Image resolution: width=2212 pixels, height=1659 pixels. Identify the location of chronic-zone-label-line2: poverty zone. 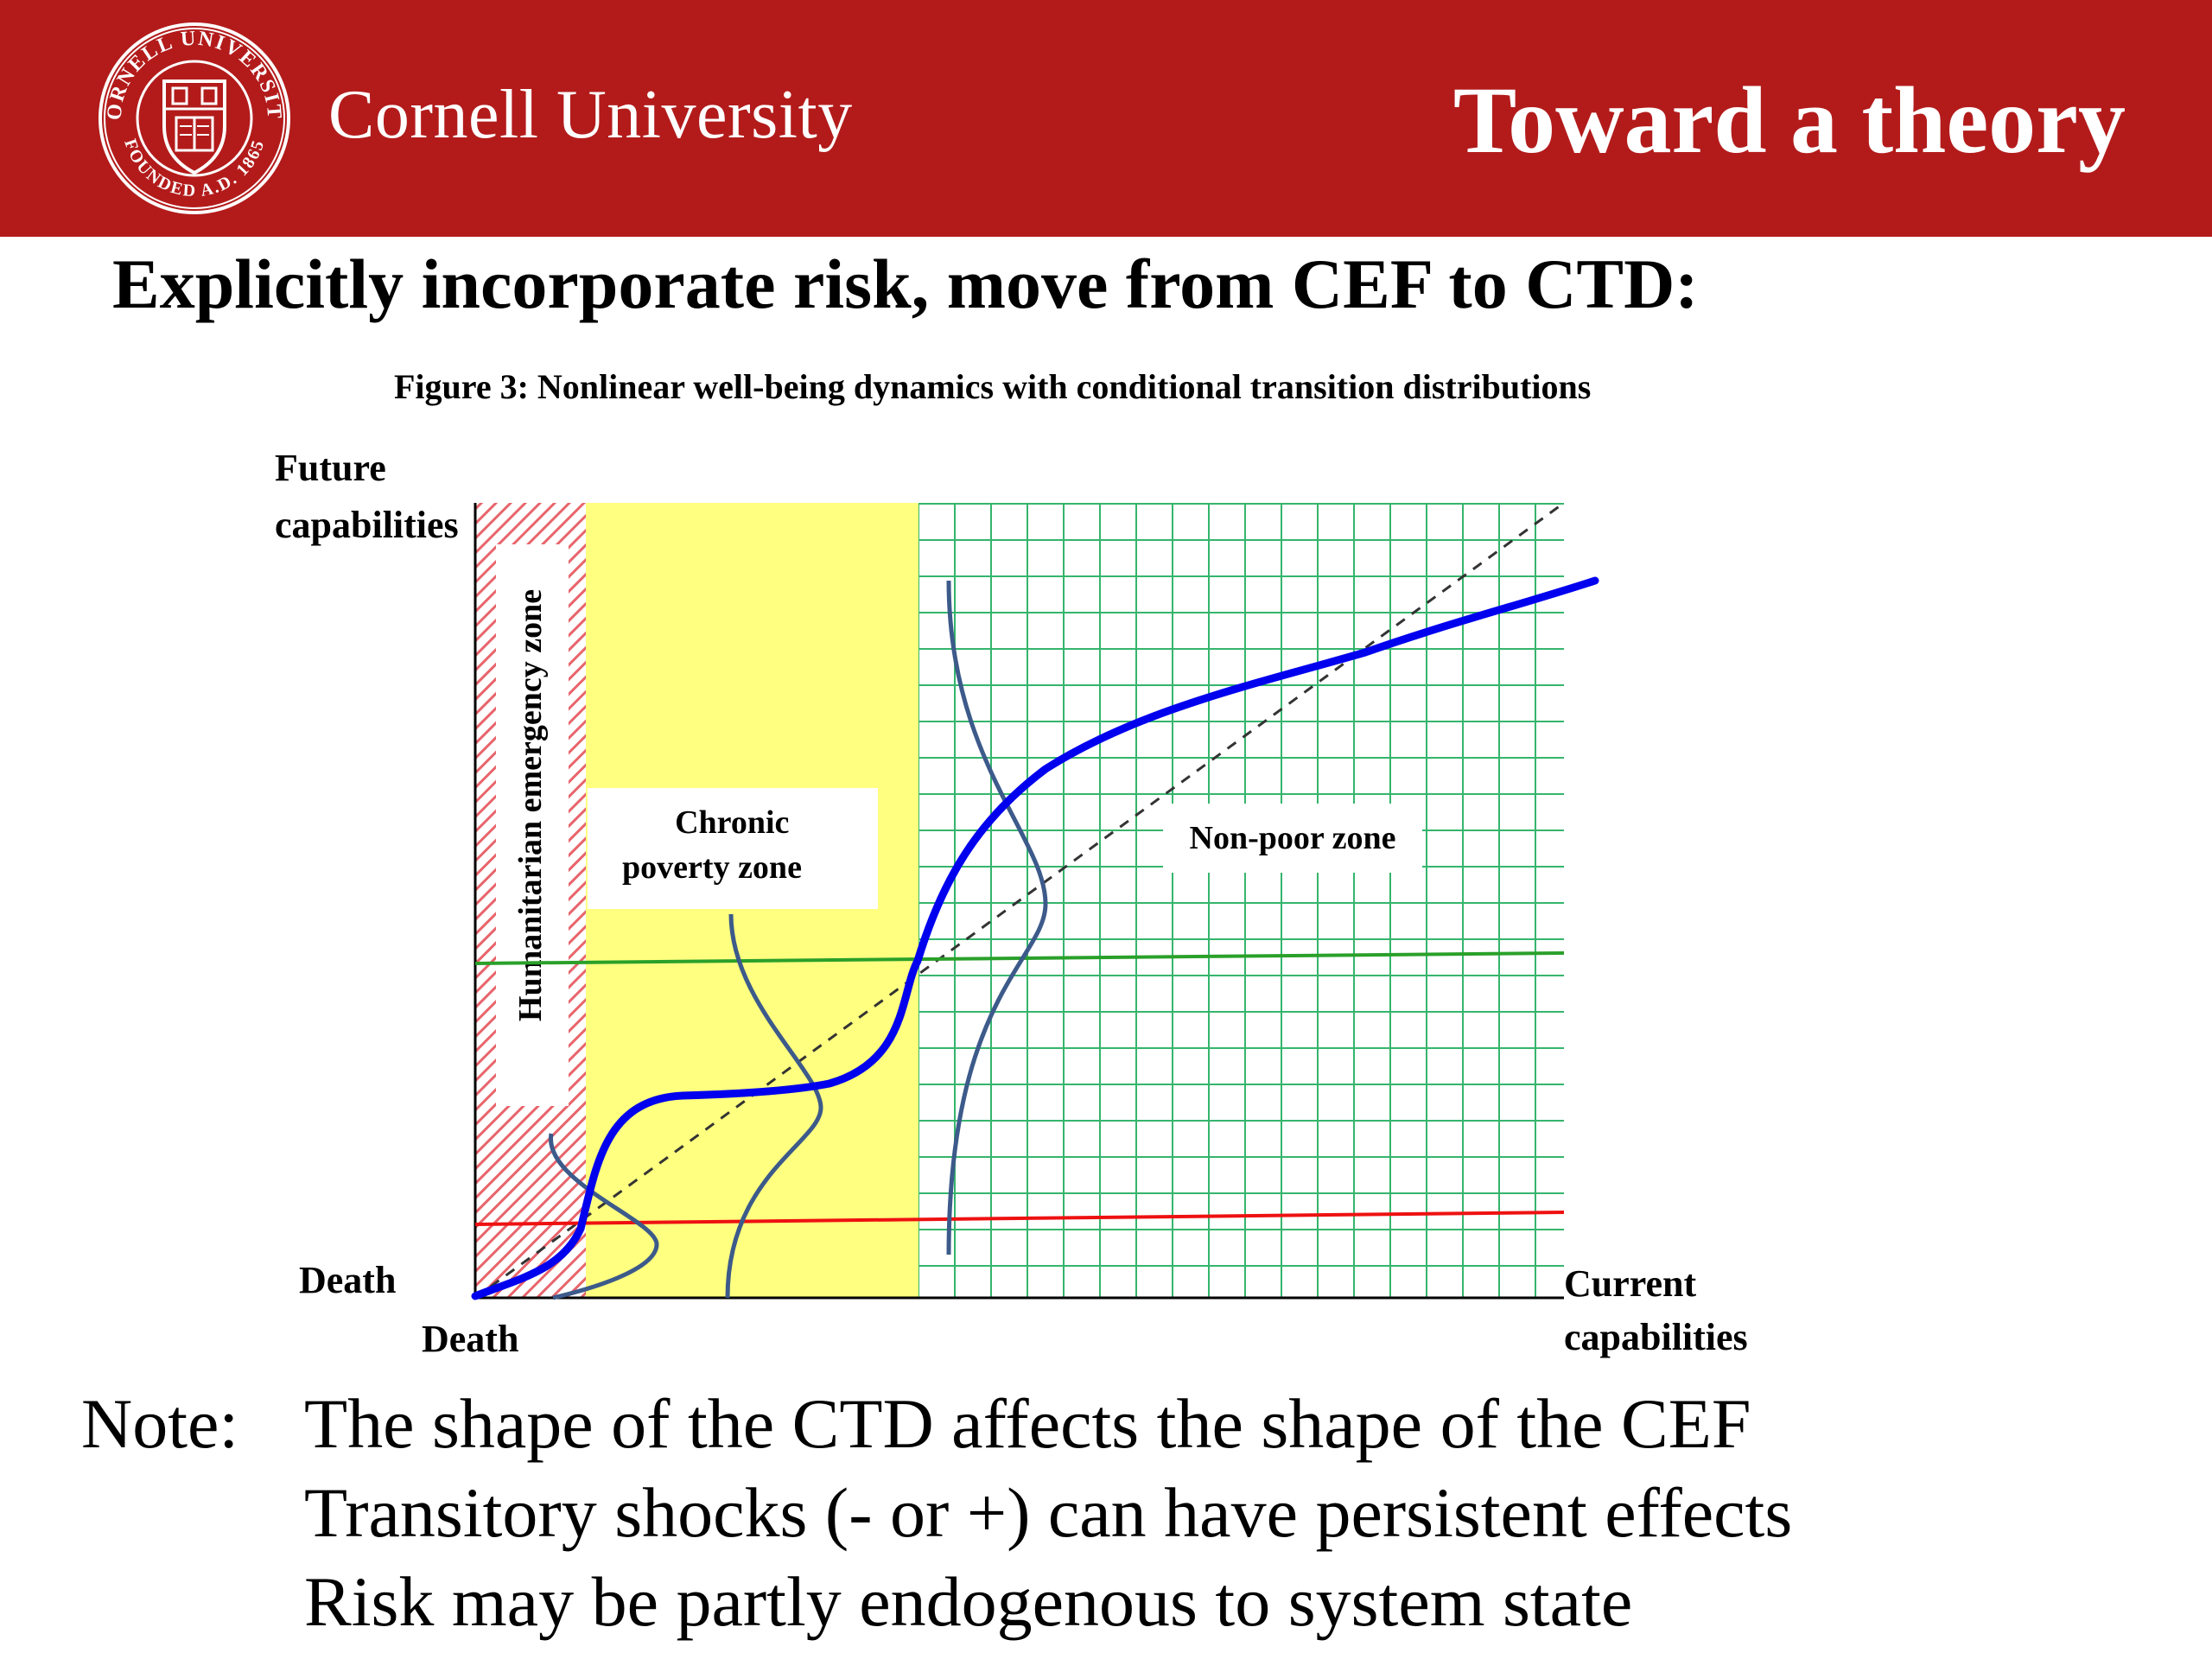
(712, 867).